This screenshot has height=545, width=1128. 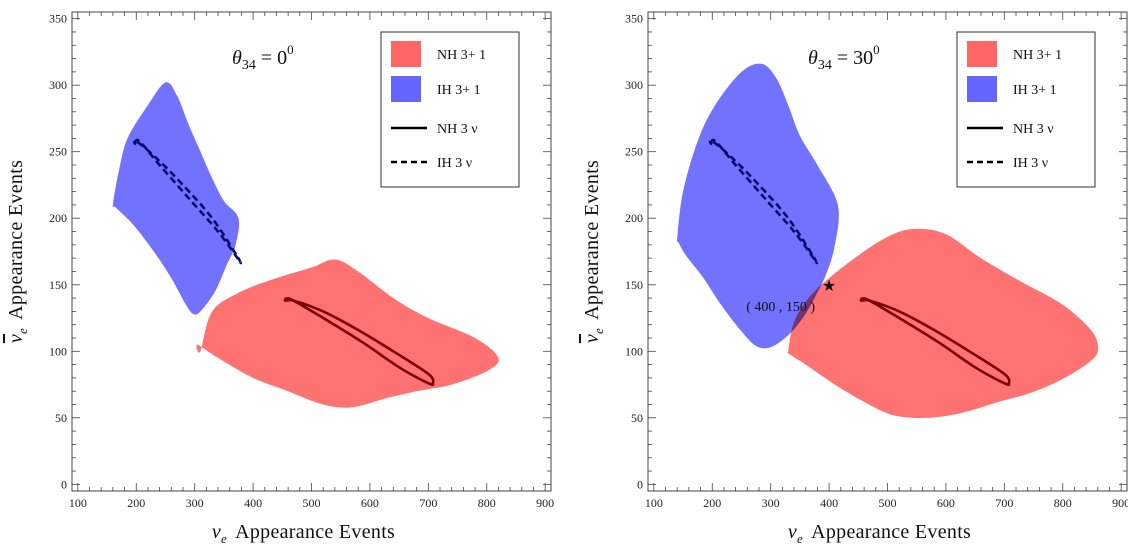 I want to click on theta-value: = 0, so click(x=271, y=58).